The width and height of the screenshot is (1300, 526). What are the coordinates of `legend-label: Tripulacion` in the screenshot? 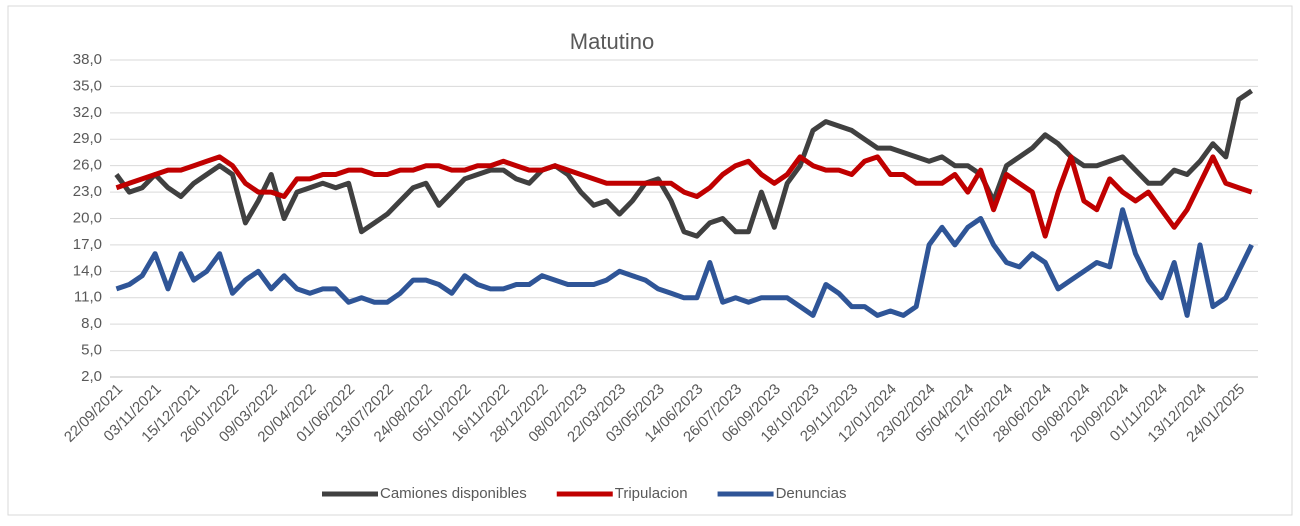 It's located at (651, 493).